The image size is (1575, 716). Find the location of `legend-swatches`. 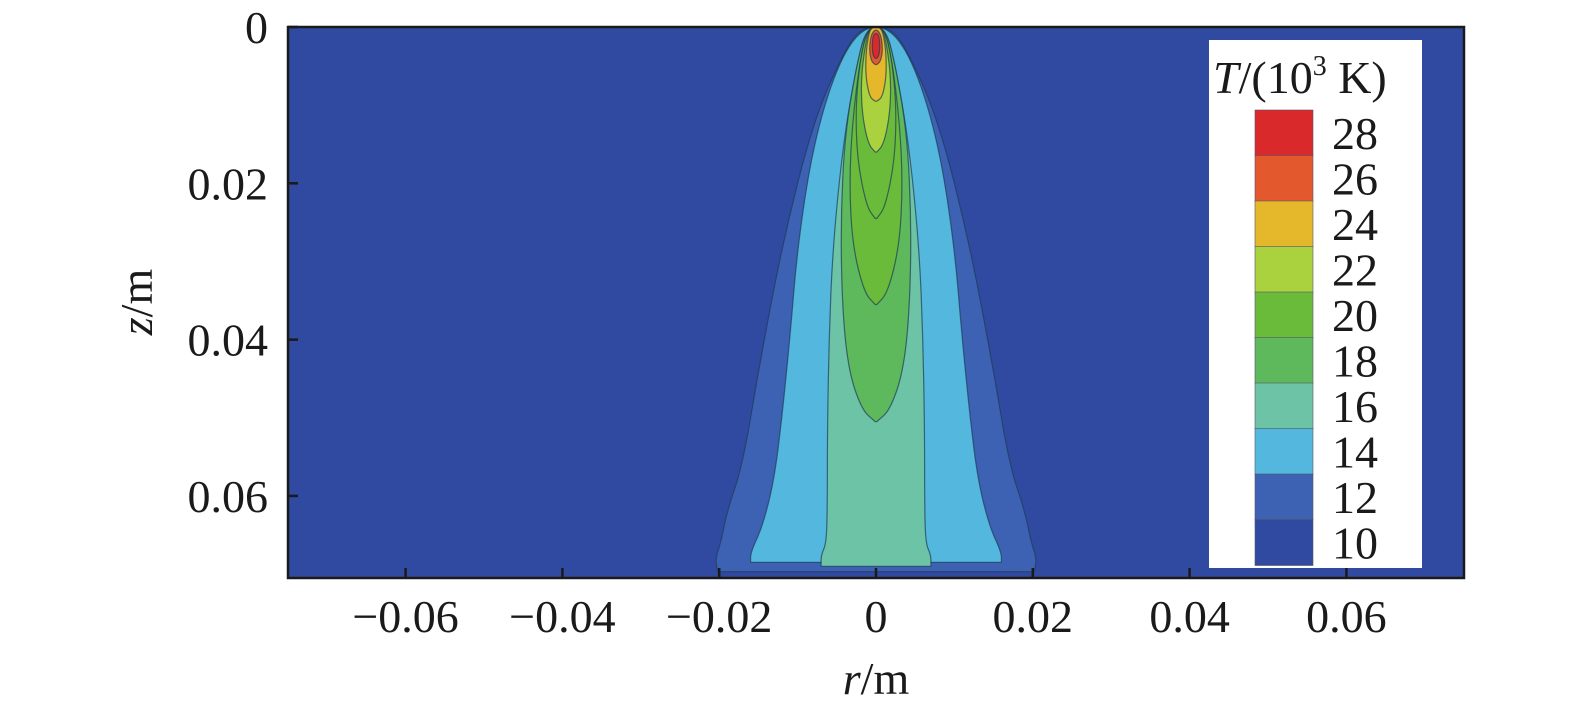

legend-swatches is located at coordinates (1284, 337).